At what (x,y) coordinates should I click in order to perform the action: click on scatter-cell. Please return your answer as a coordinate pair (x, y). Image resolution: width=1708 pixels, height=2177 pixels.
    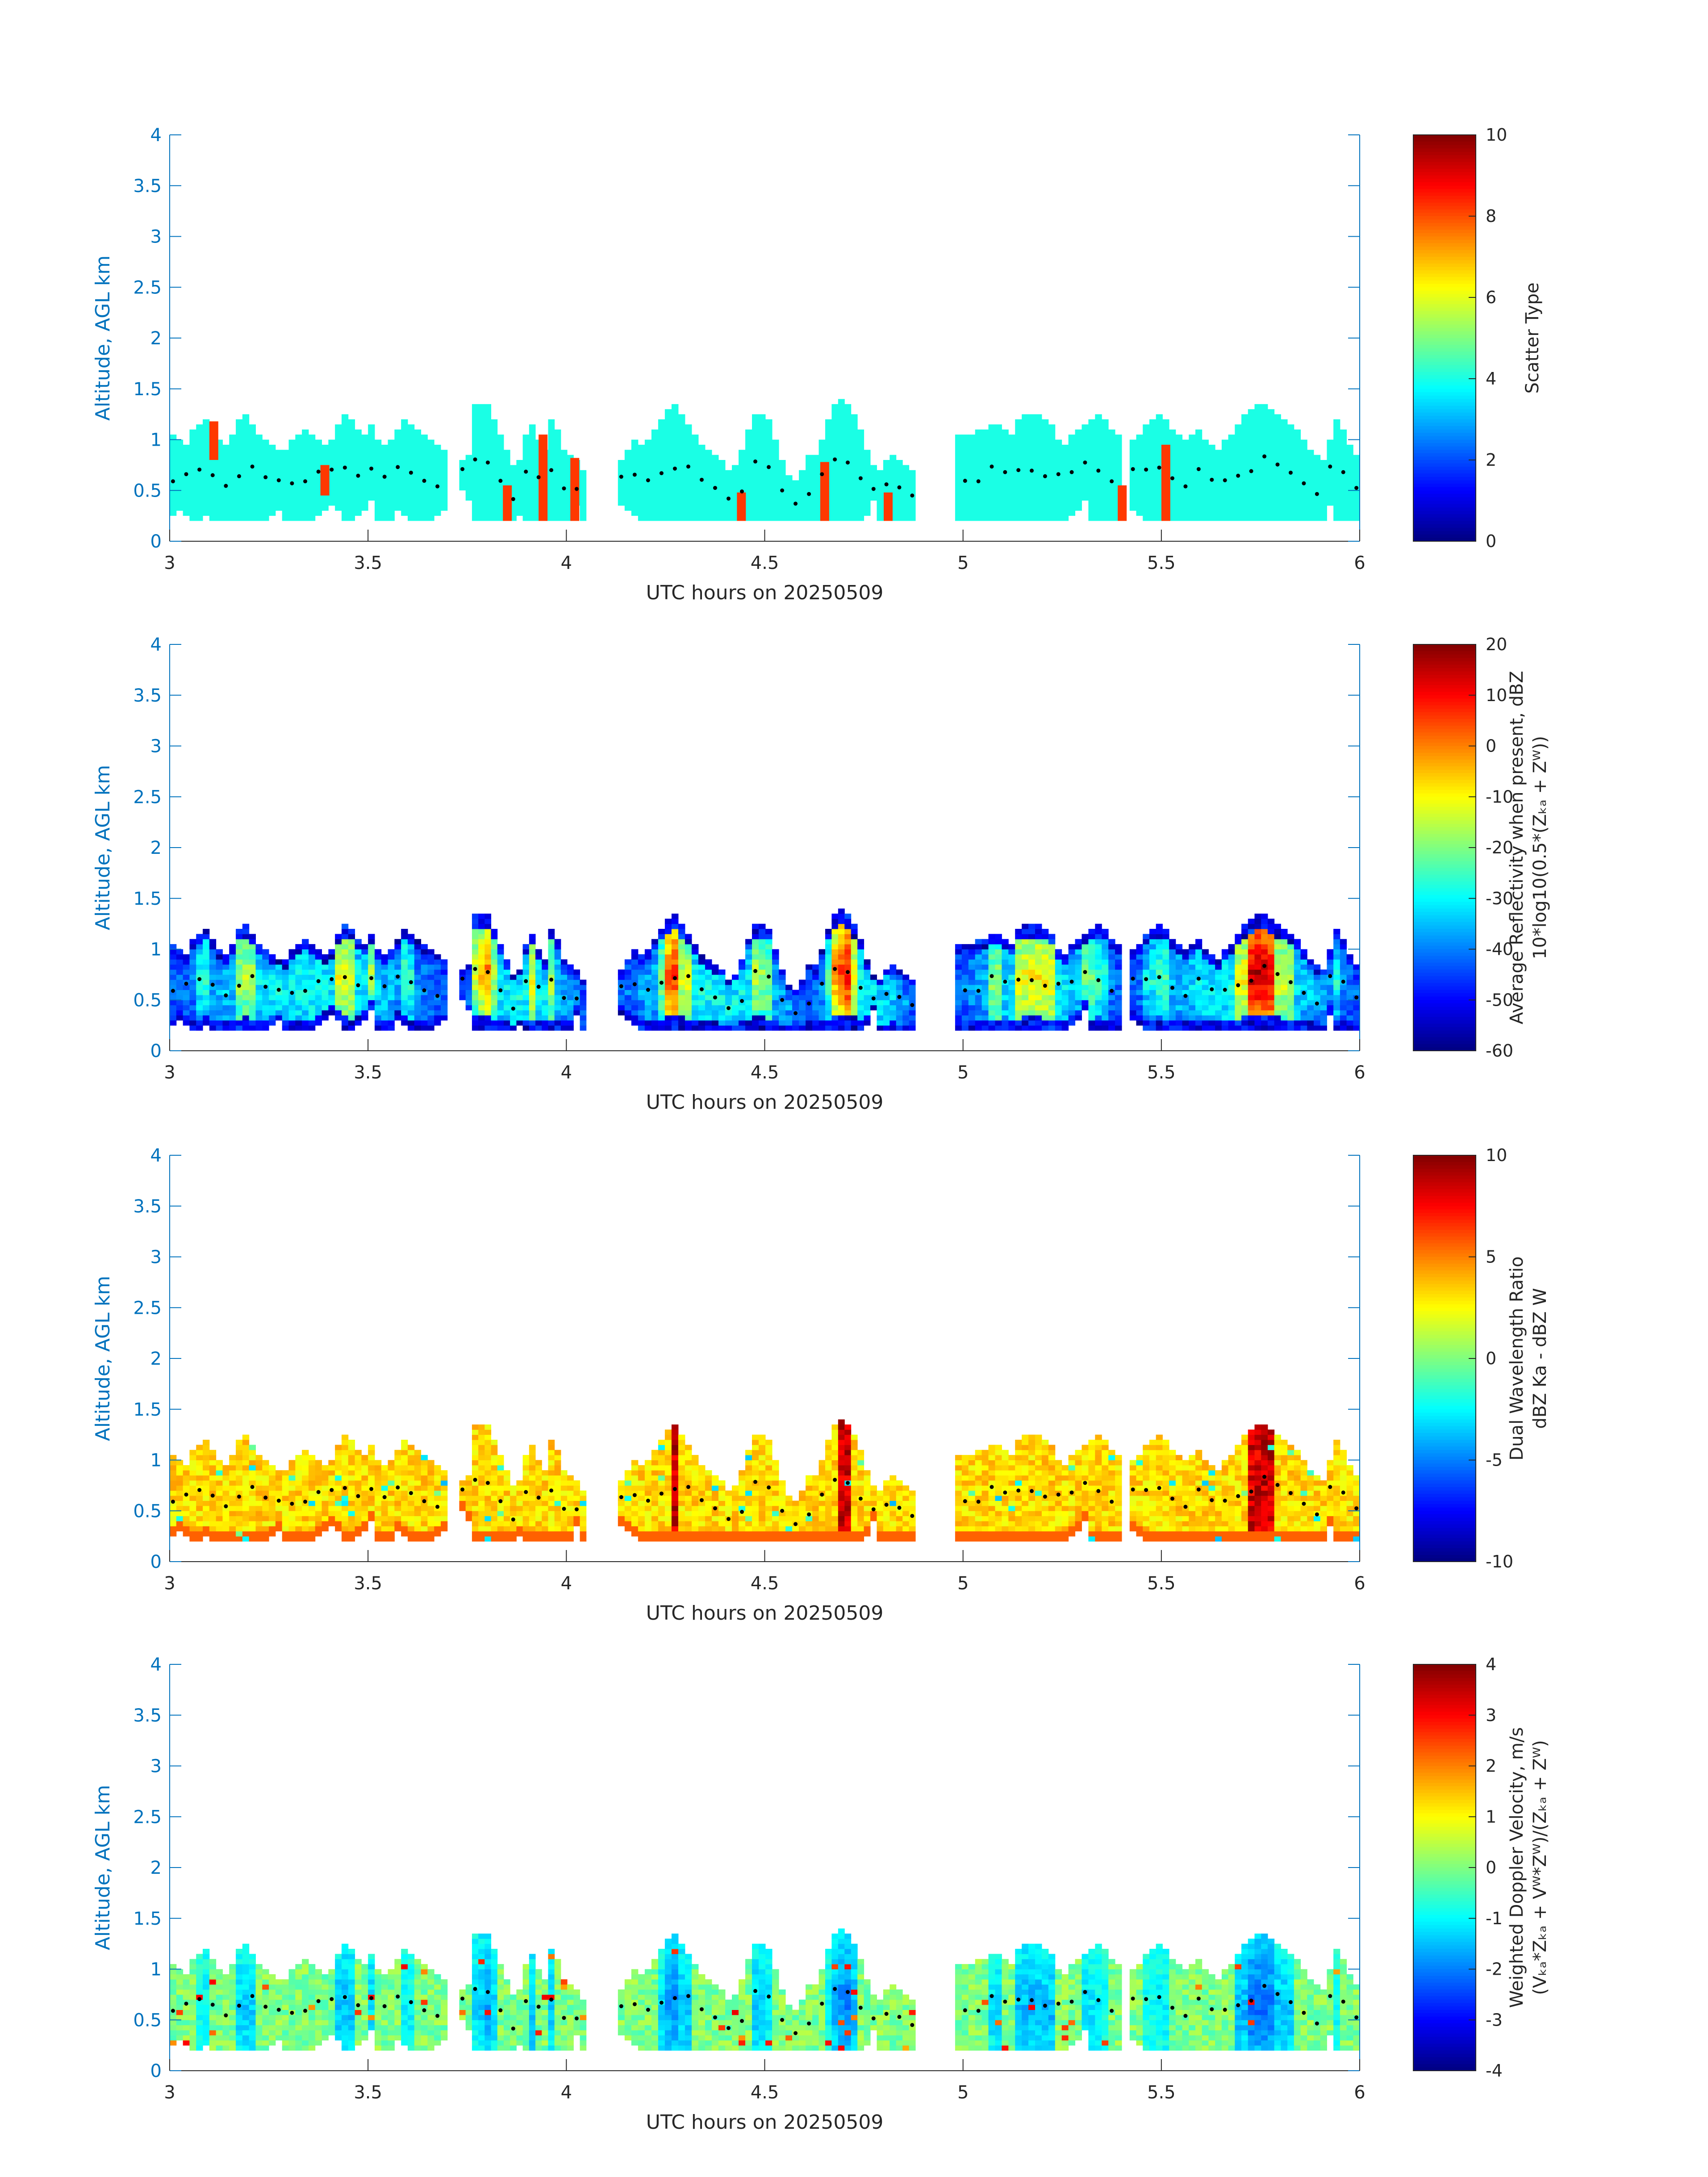
    Looking at the image, I should click on (239, 470).